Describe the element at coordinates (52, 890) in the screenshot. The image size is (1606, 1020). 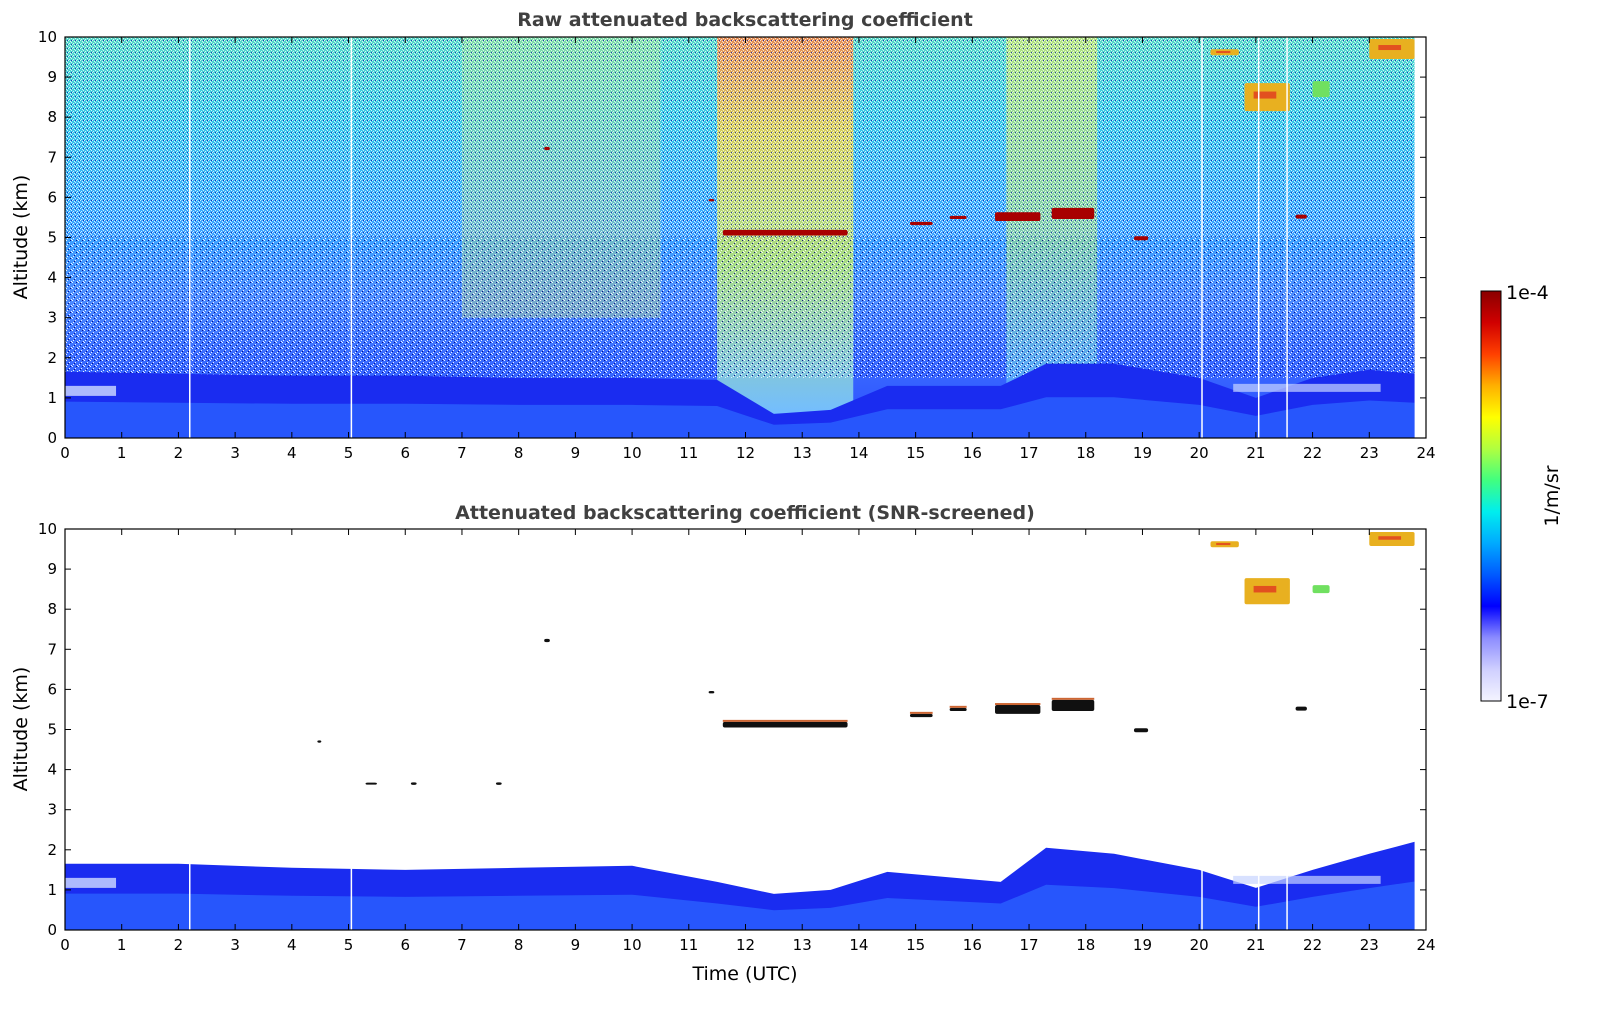
I see `y-tick-label: 1` at that location.